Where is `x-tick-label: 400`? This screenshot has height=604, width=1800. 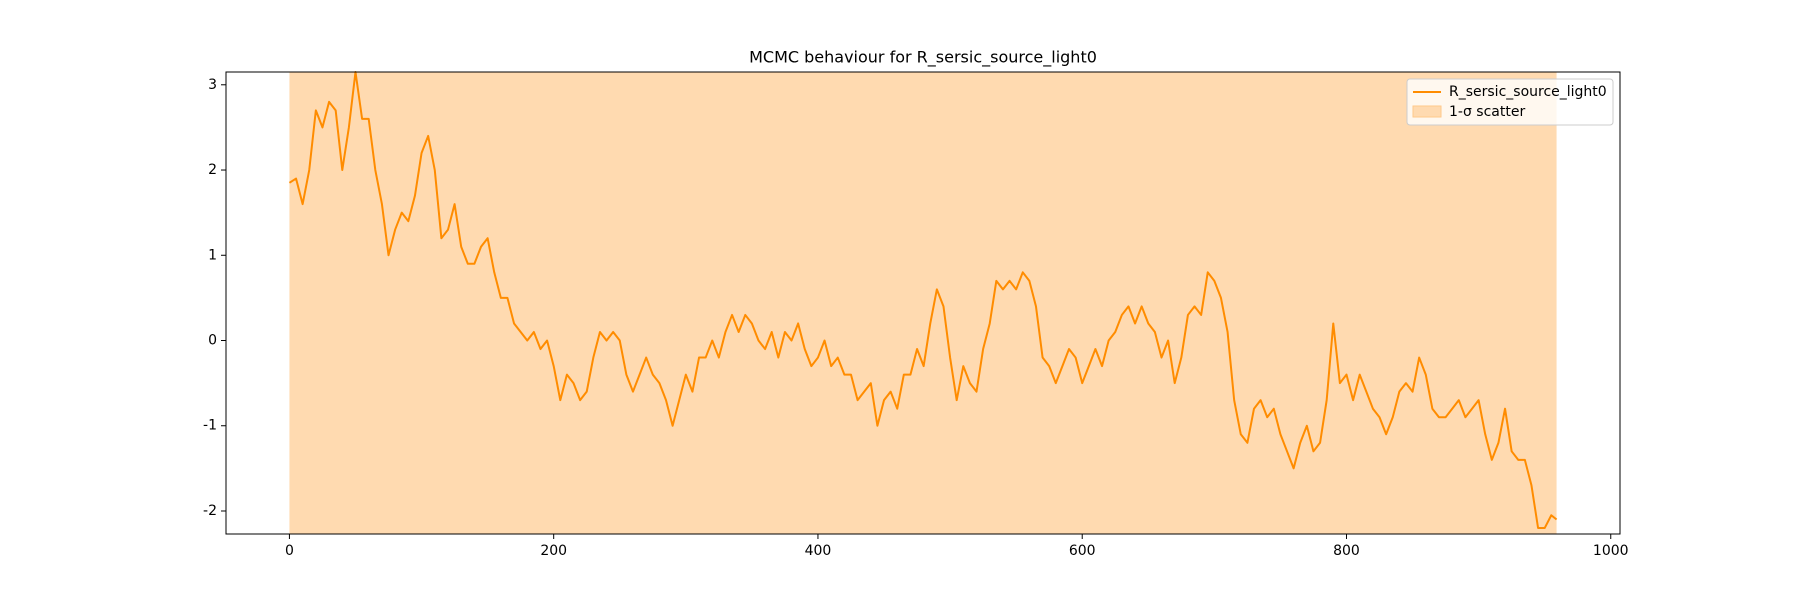
x-tick-label: 400 is located at coordinates (818, 551).